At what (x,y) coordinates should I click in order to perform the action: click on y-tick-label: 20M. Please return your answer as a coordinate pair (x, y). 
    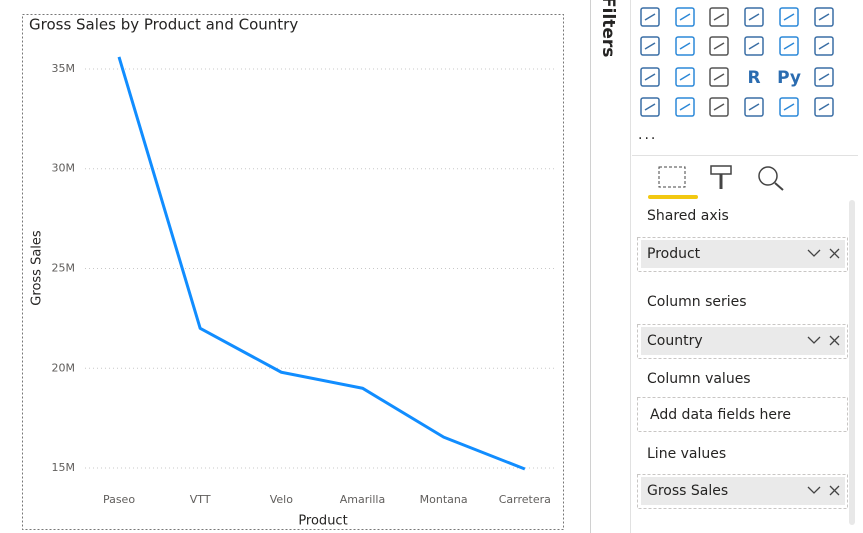
    Looking at the image, I should click on (64, 367).